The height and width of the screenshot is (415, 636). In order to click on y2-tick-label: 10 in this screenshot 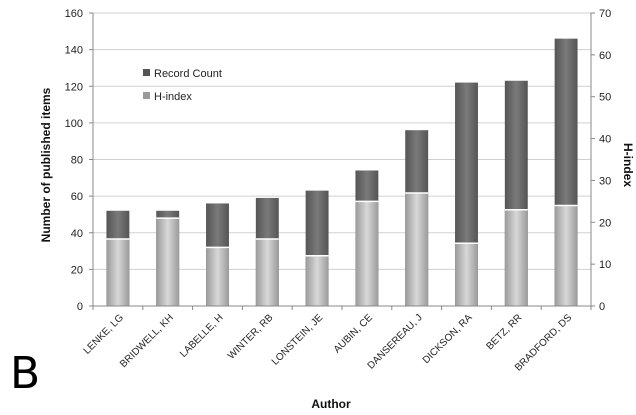, I will do `click(605, 265)`.